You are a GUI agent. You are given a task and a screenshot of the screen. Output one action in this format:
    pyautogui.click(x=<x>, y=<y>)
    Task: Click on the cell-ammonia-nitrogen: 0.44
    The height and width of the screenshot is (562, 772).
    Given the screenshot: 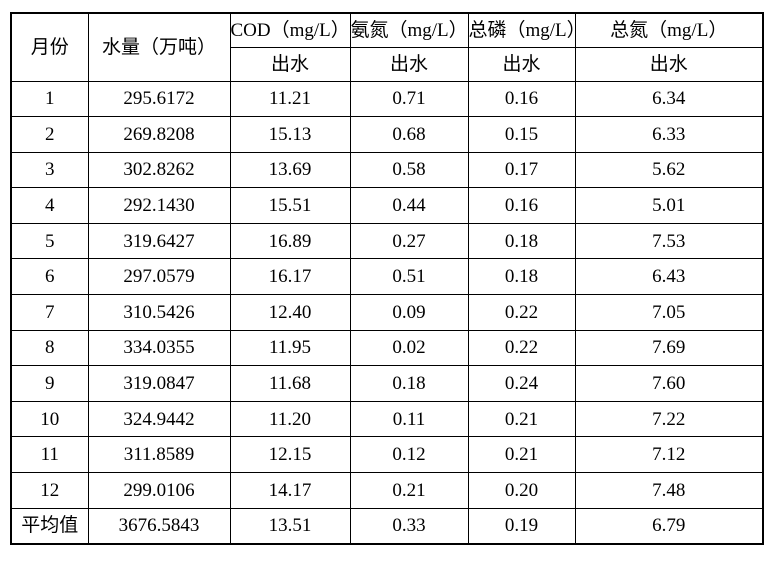 What is the action you would take?
    pyautogui.click(x=409, y=205)
    